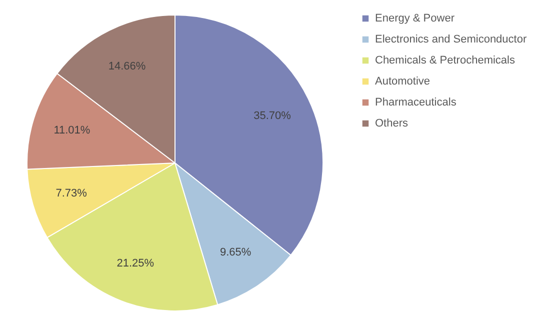 This screenshot has width=533, height=326. Describe the element at coordinates (415, 18) in the screenshot. I see `legend-label: Energy & Power` at that location.